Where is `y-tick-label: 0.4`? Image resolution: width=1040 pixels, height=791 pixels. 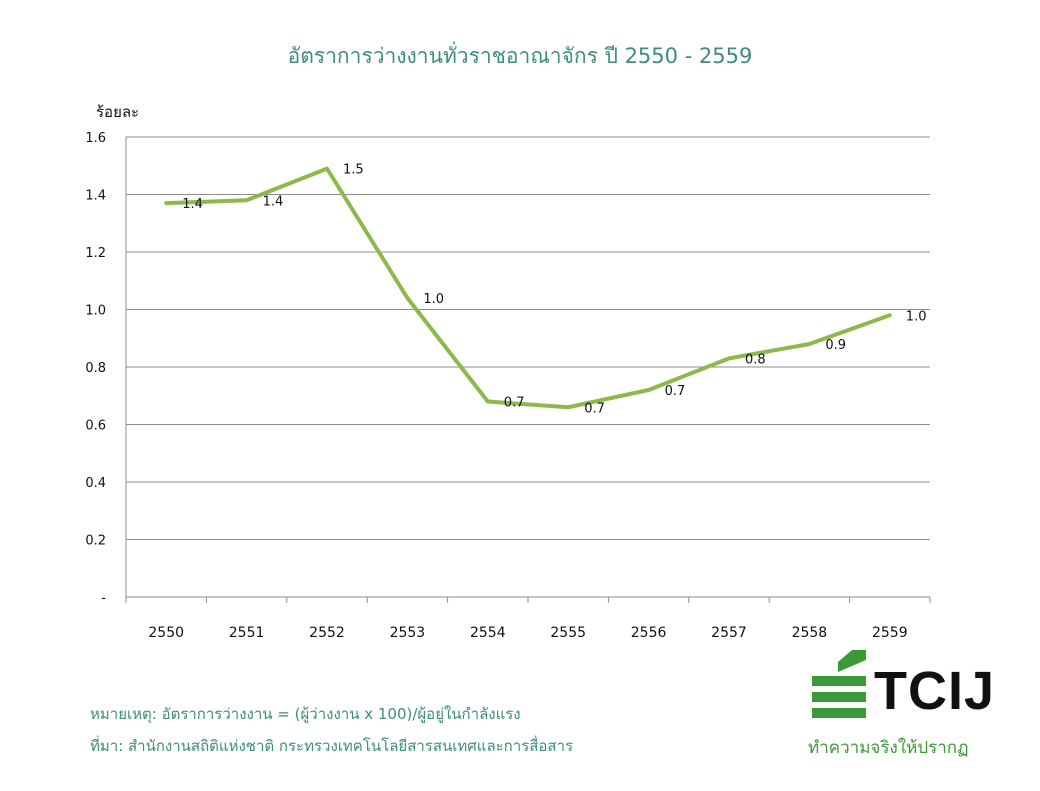
y-tick-label: 0.4 is located at coordinates (95, 483).